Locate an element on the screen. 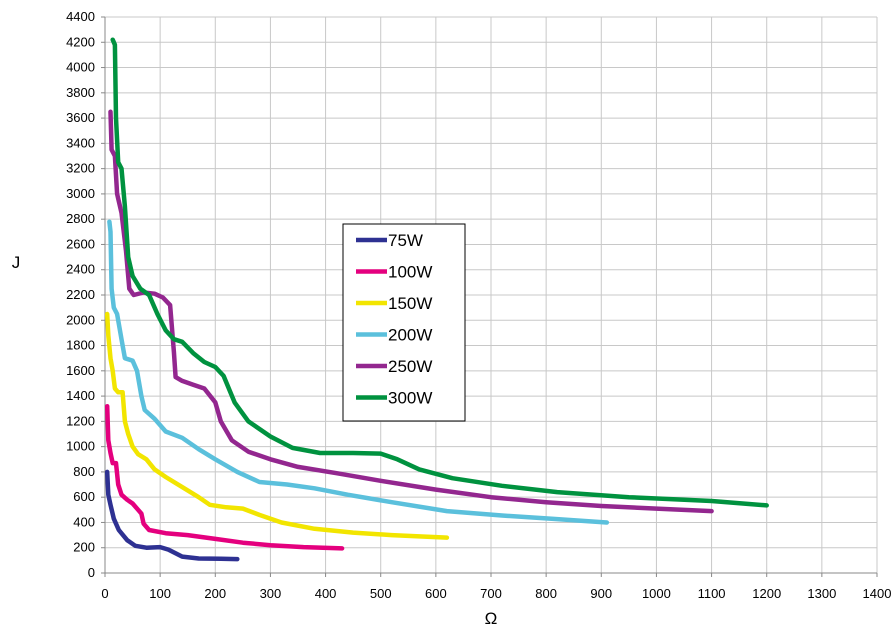 The image size is (896, 628). y-tick-label: 2600 is located at coordinates (80, 243).